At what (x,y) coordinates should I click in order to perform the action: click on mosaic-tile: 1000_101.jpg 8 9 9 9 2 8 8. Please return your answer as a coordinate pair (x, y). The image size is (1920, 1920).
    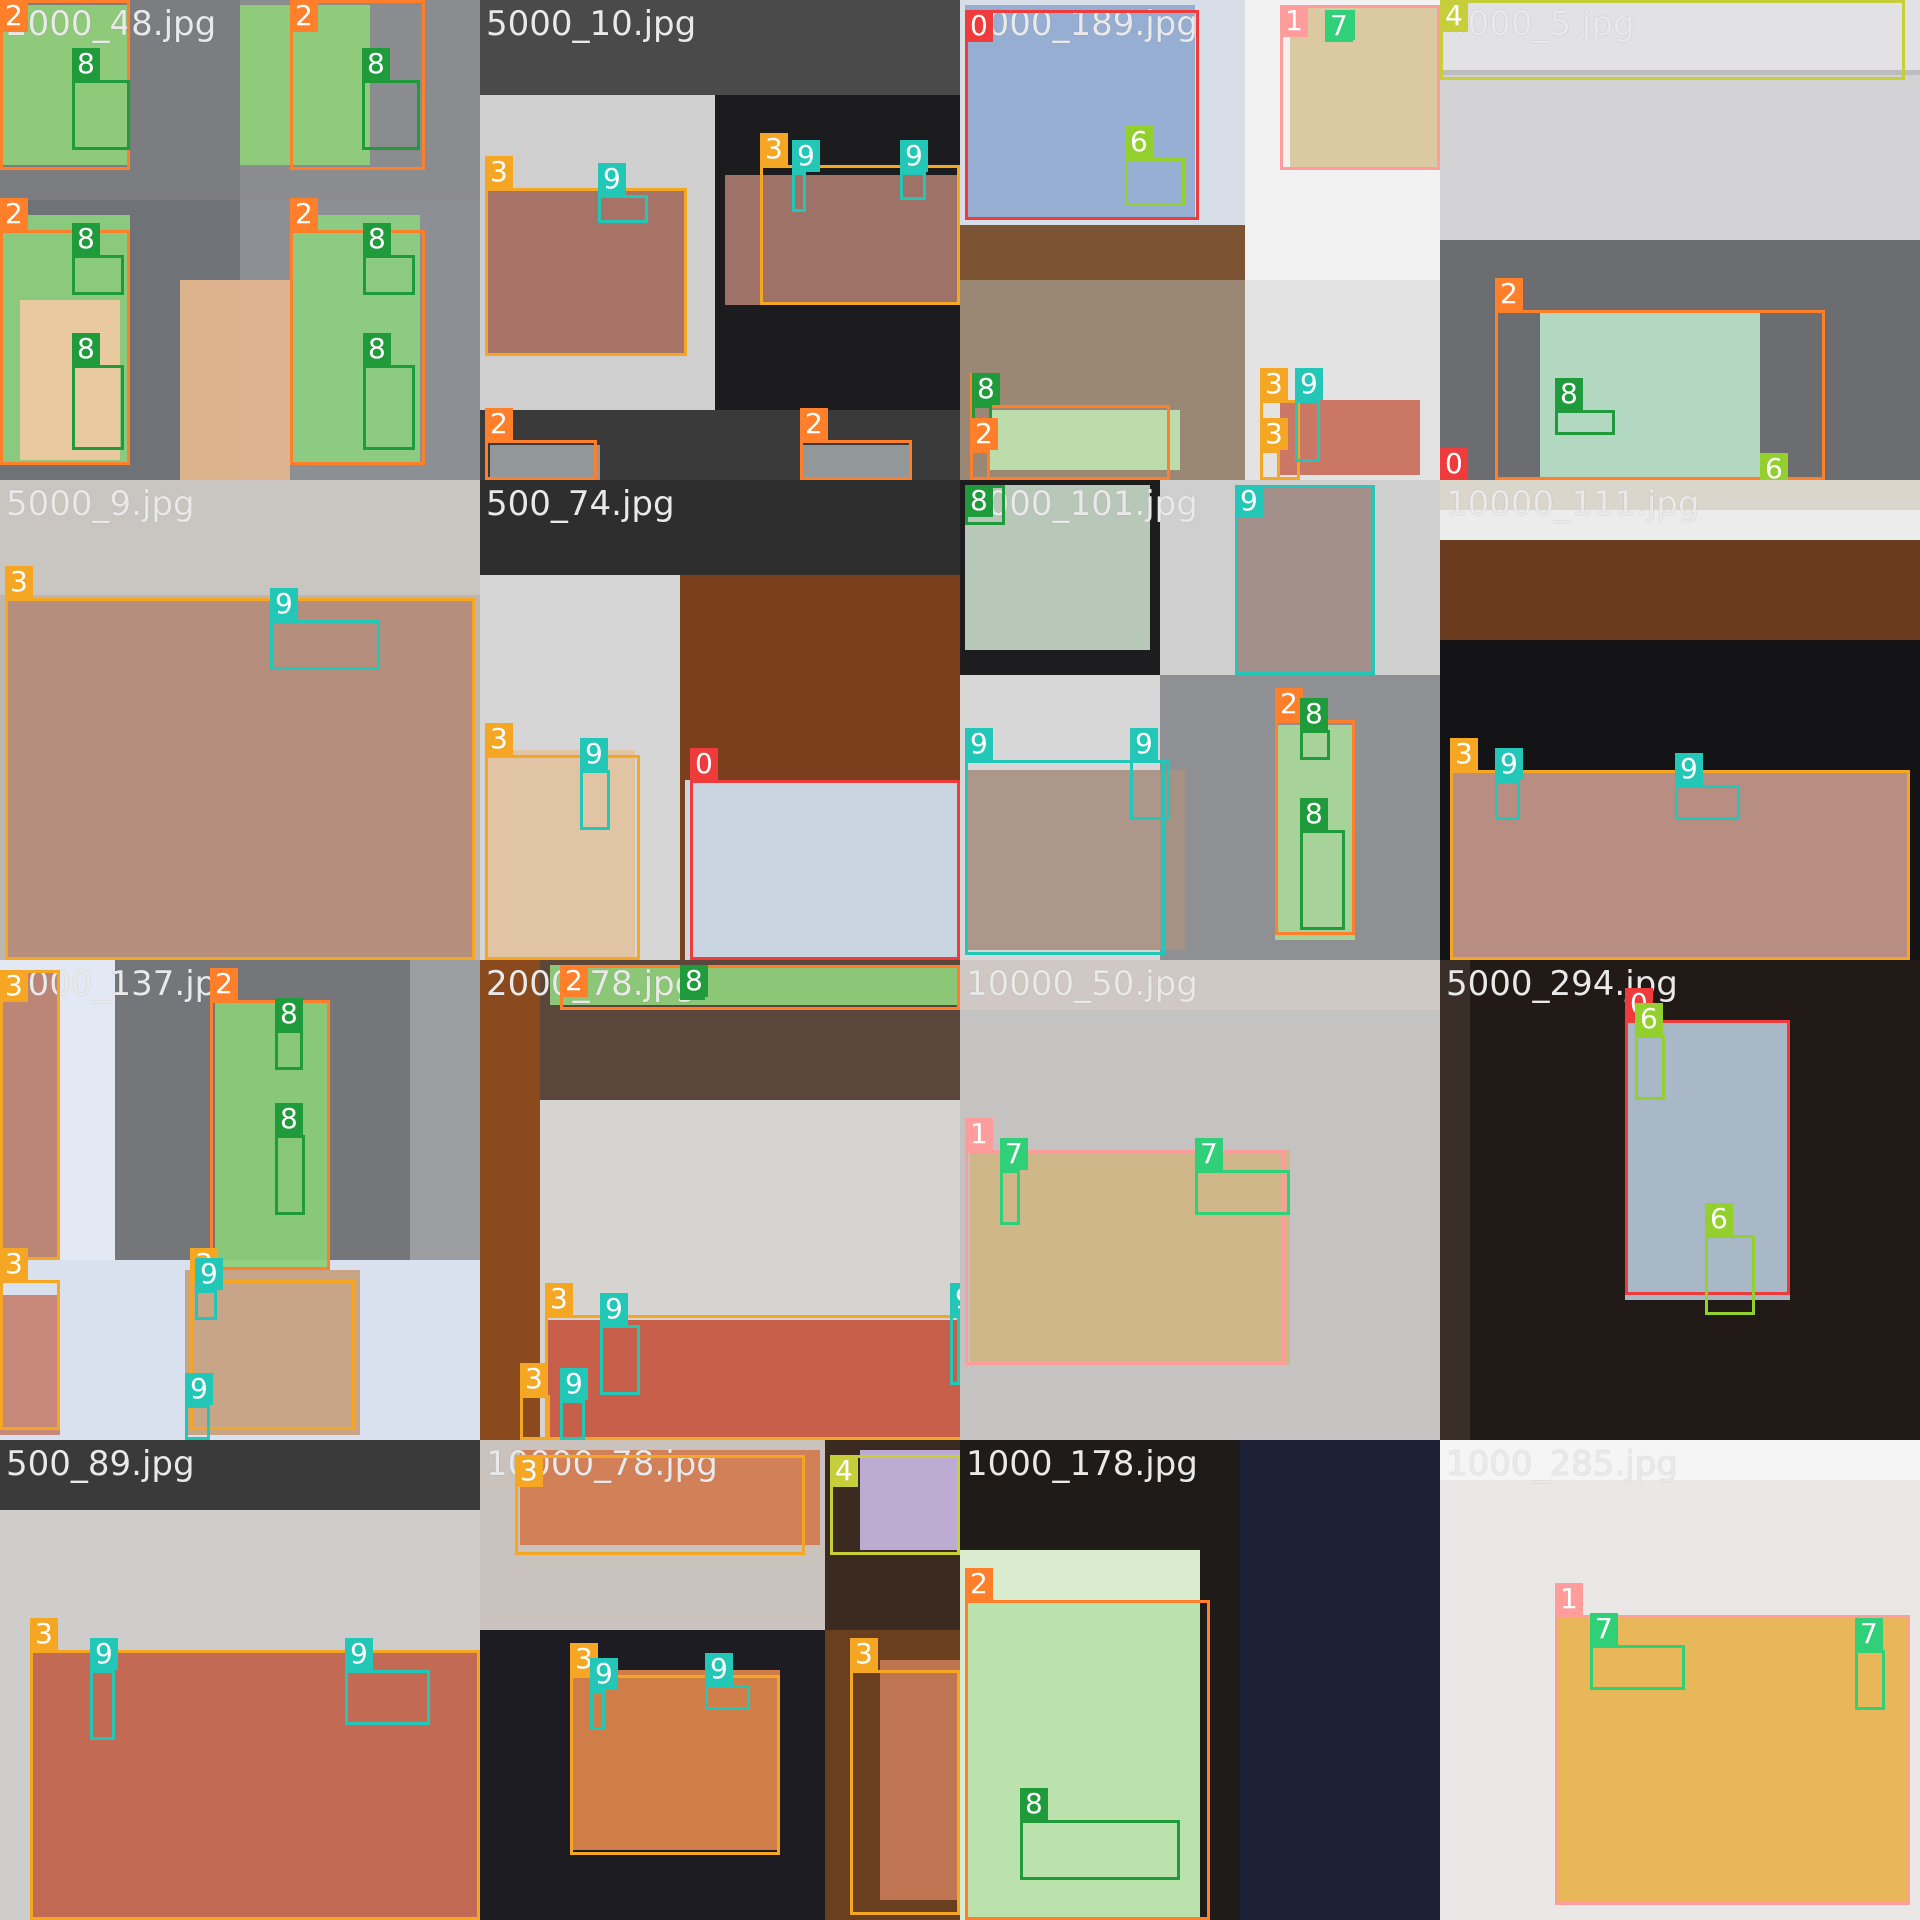
    Looking at the image, I should click on (1200, 720).